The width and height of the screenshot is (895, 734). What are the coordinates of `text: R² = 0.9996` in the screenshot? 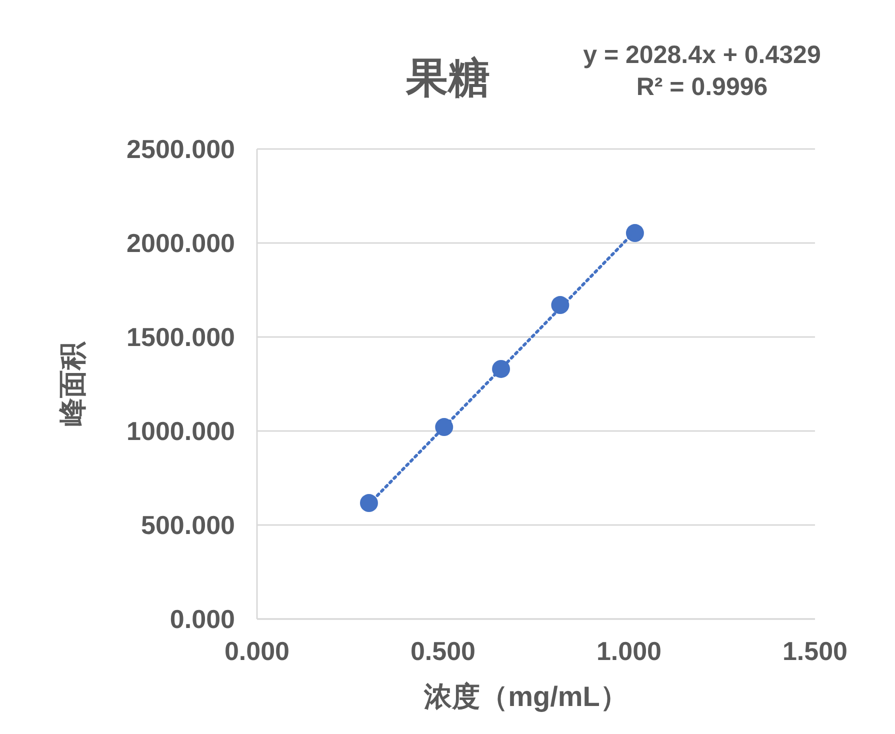 It's located at (702, 87).